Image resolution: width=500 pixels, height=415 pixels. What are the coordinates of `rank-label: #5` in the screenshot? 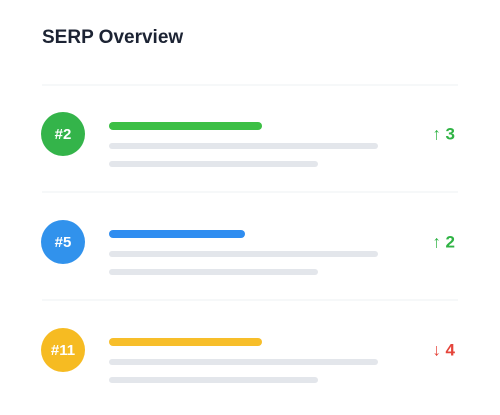 It's located at (63, 242).